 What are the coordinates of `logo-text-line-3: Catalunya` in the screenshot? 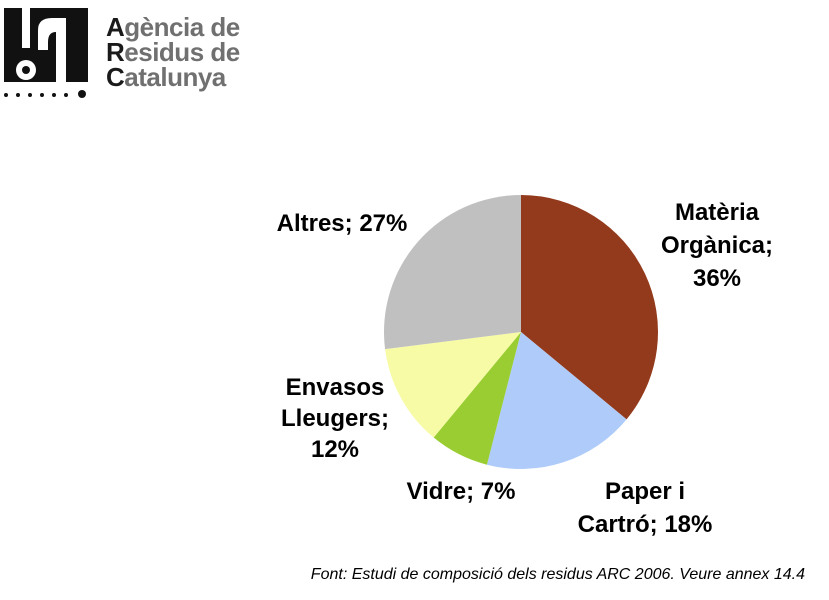 It's located at (166, 77).